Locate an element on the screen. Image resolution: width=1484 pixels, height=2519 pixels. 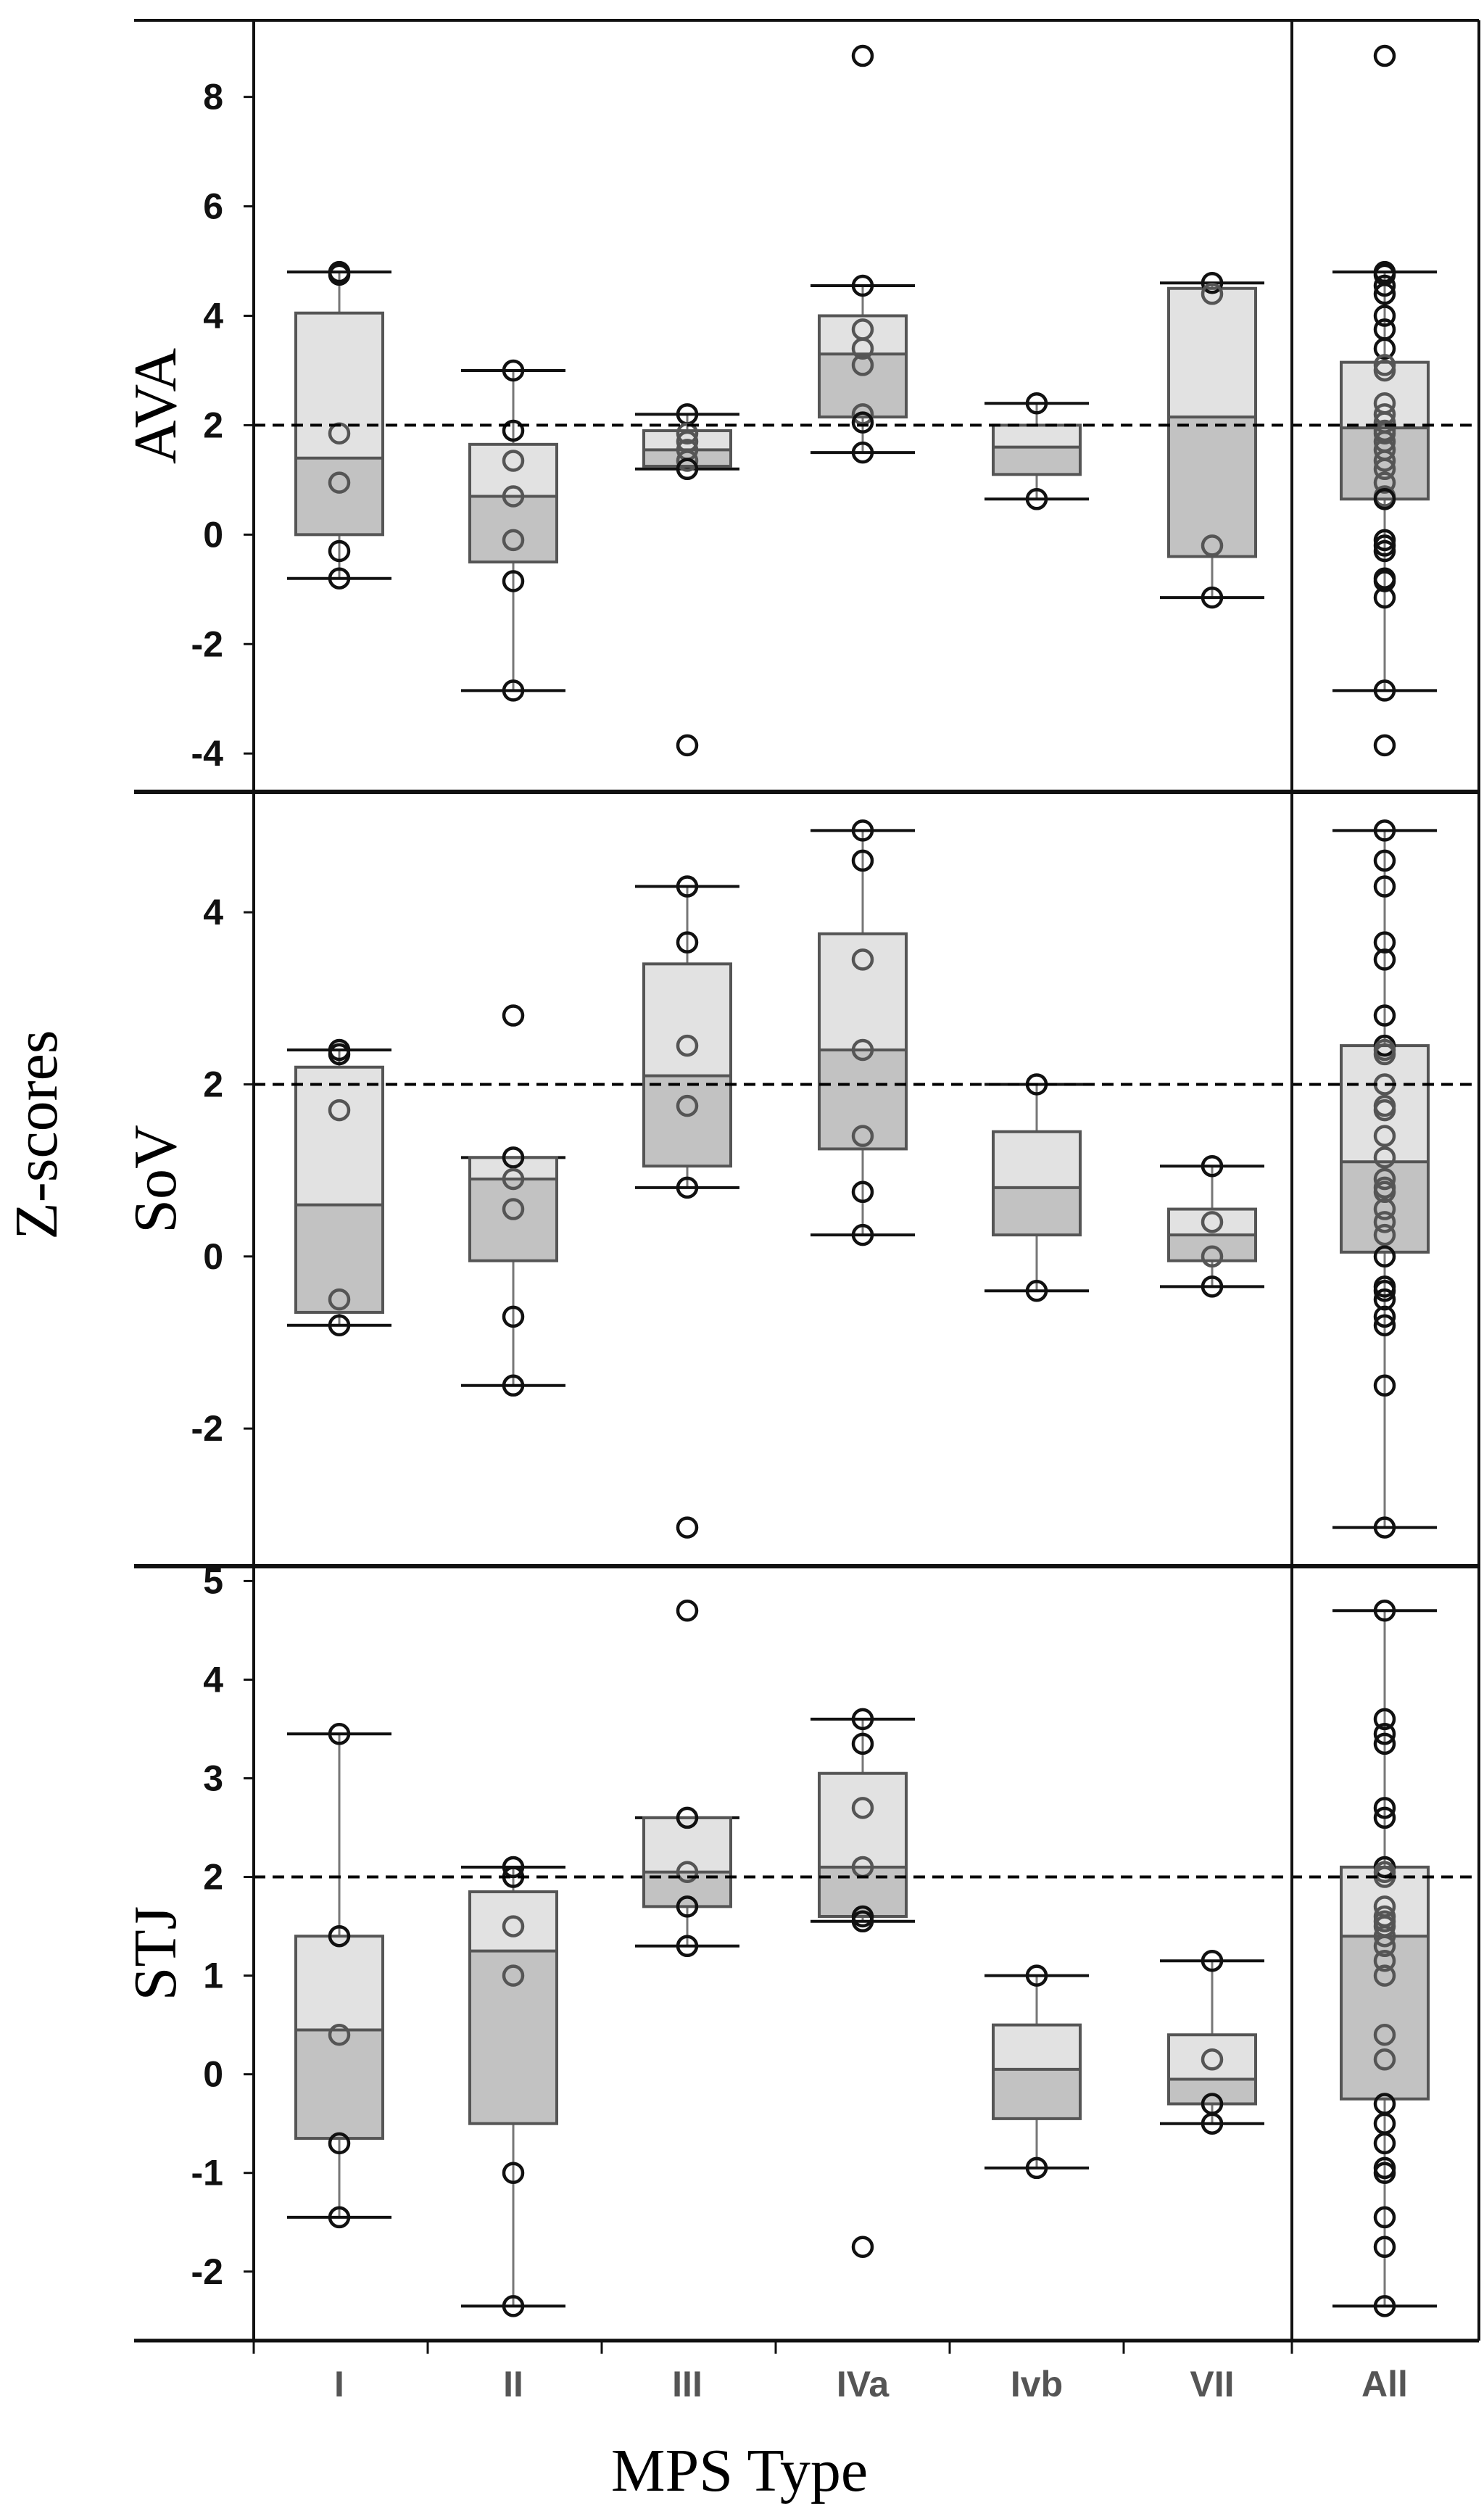
box-ava-ivb is located at coordinates (1037, 451).